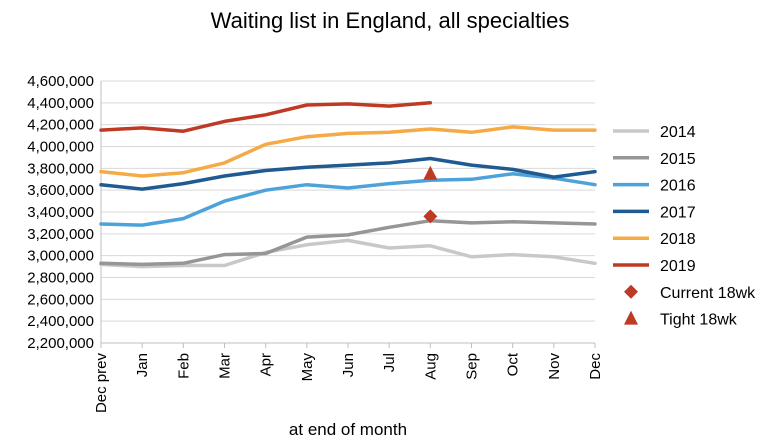  What do you see at coordinates (513, 364) in the screenshot?
I see `x-tick-label: Oct` at bounding box center [513, 364].